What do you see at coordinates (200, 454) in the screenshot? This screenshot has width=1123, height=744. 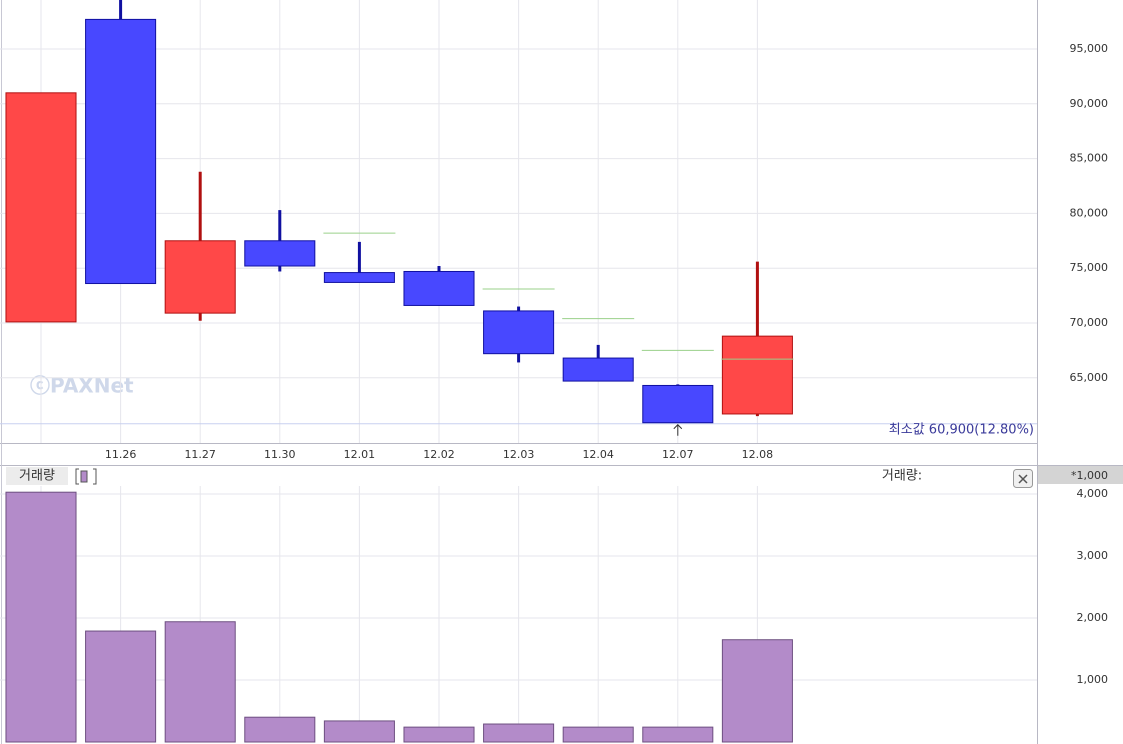 I see `x-tick-label: 11.27` at bounding box center [200, 454].